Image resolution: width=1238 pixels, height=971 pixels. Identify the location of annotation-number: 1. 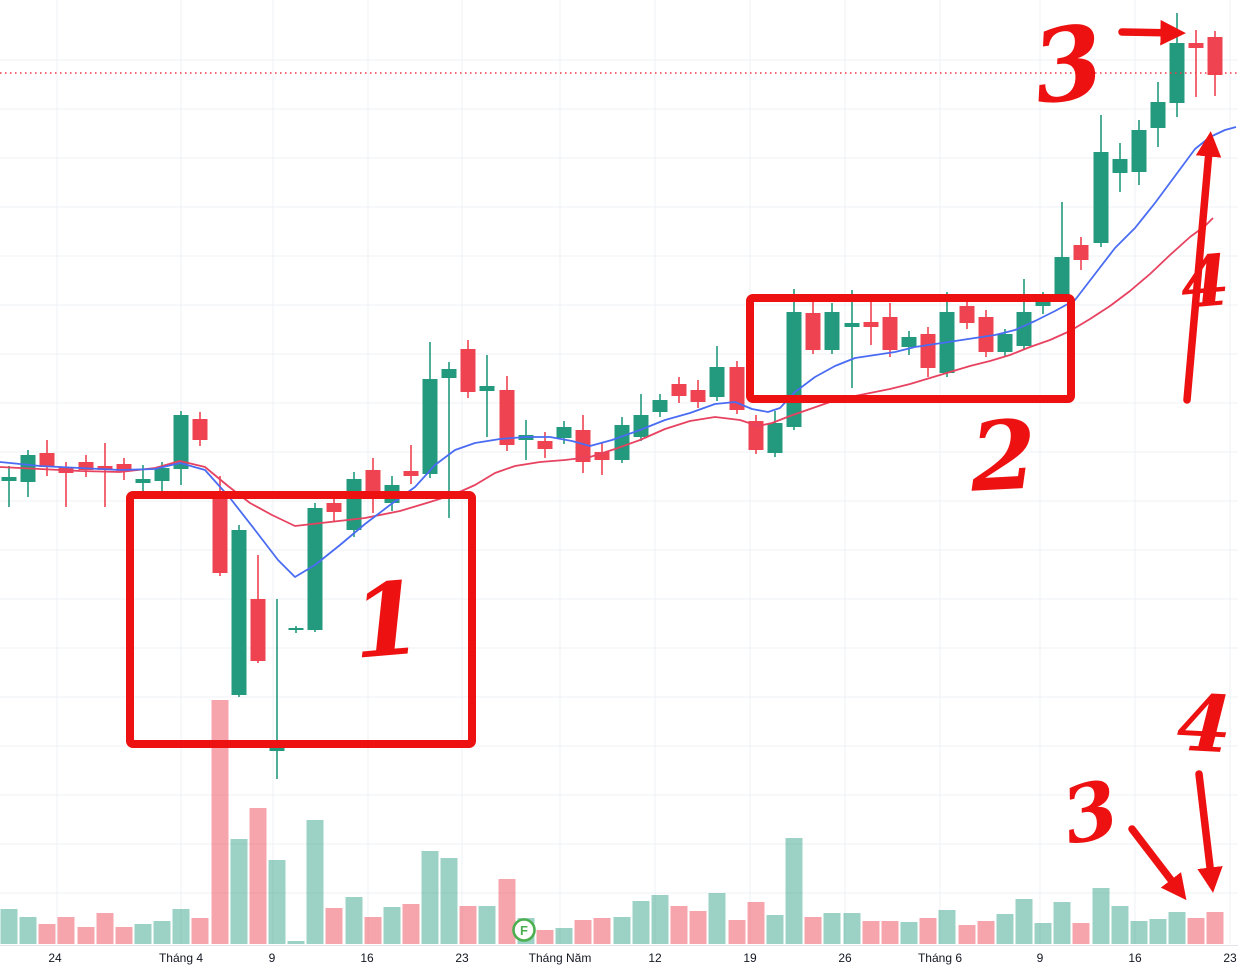
(387, 620).